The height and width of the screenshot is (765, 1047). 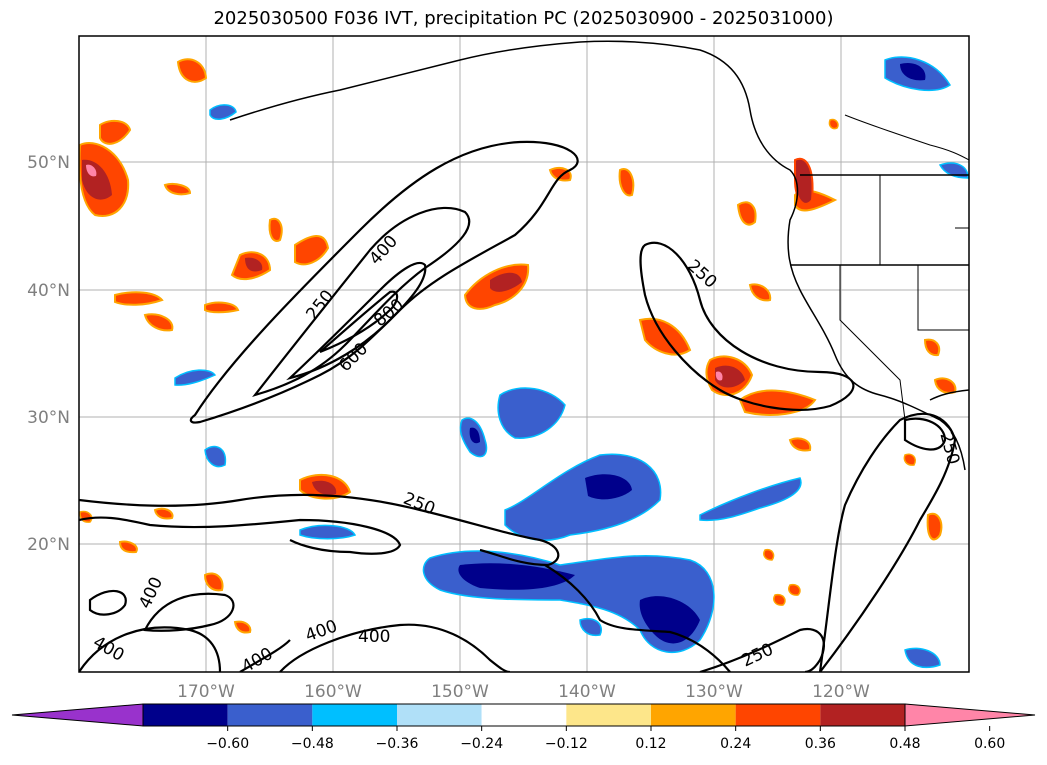 What do you see at coordinates (820, 744) in the screenshot?
I see `colorbar-tick-label: 0.36` at bounding box center [820, 744].